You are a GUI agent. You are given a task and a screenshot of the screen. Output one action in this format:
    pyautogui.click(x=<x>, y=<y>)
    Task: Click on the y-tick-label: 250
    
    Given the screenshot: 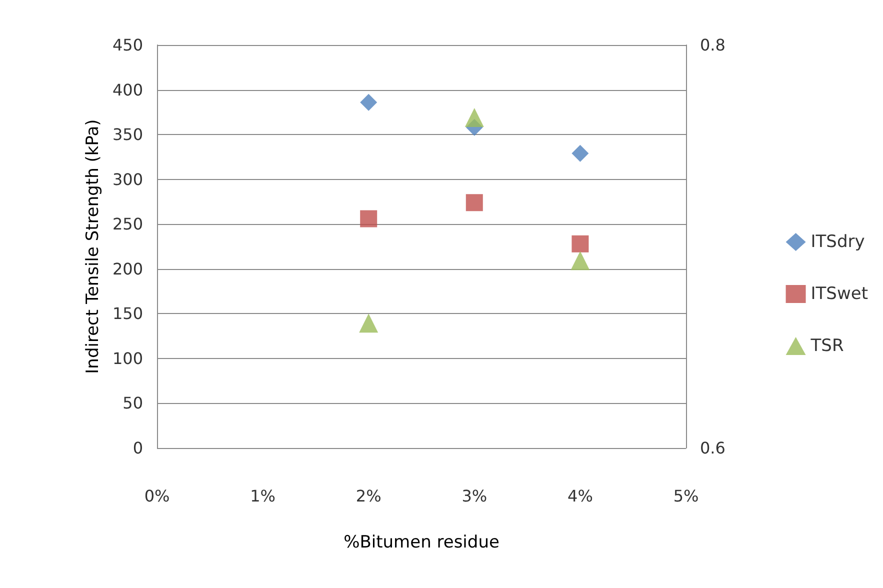 What is the action you would take?
    pyautogui.click(x=127, y=224)
    